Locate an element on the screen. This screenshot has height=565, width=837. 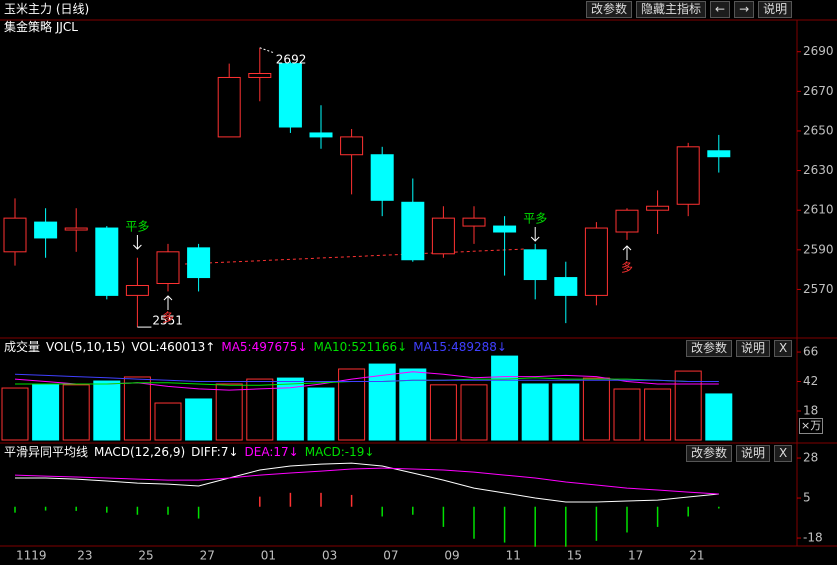
panel-title: 平滑异同平均线 is located at coordinates (46, 452).